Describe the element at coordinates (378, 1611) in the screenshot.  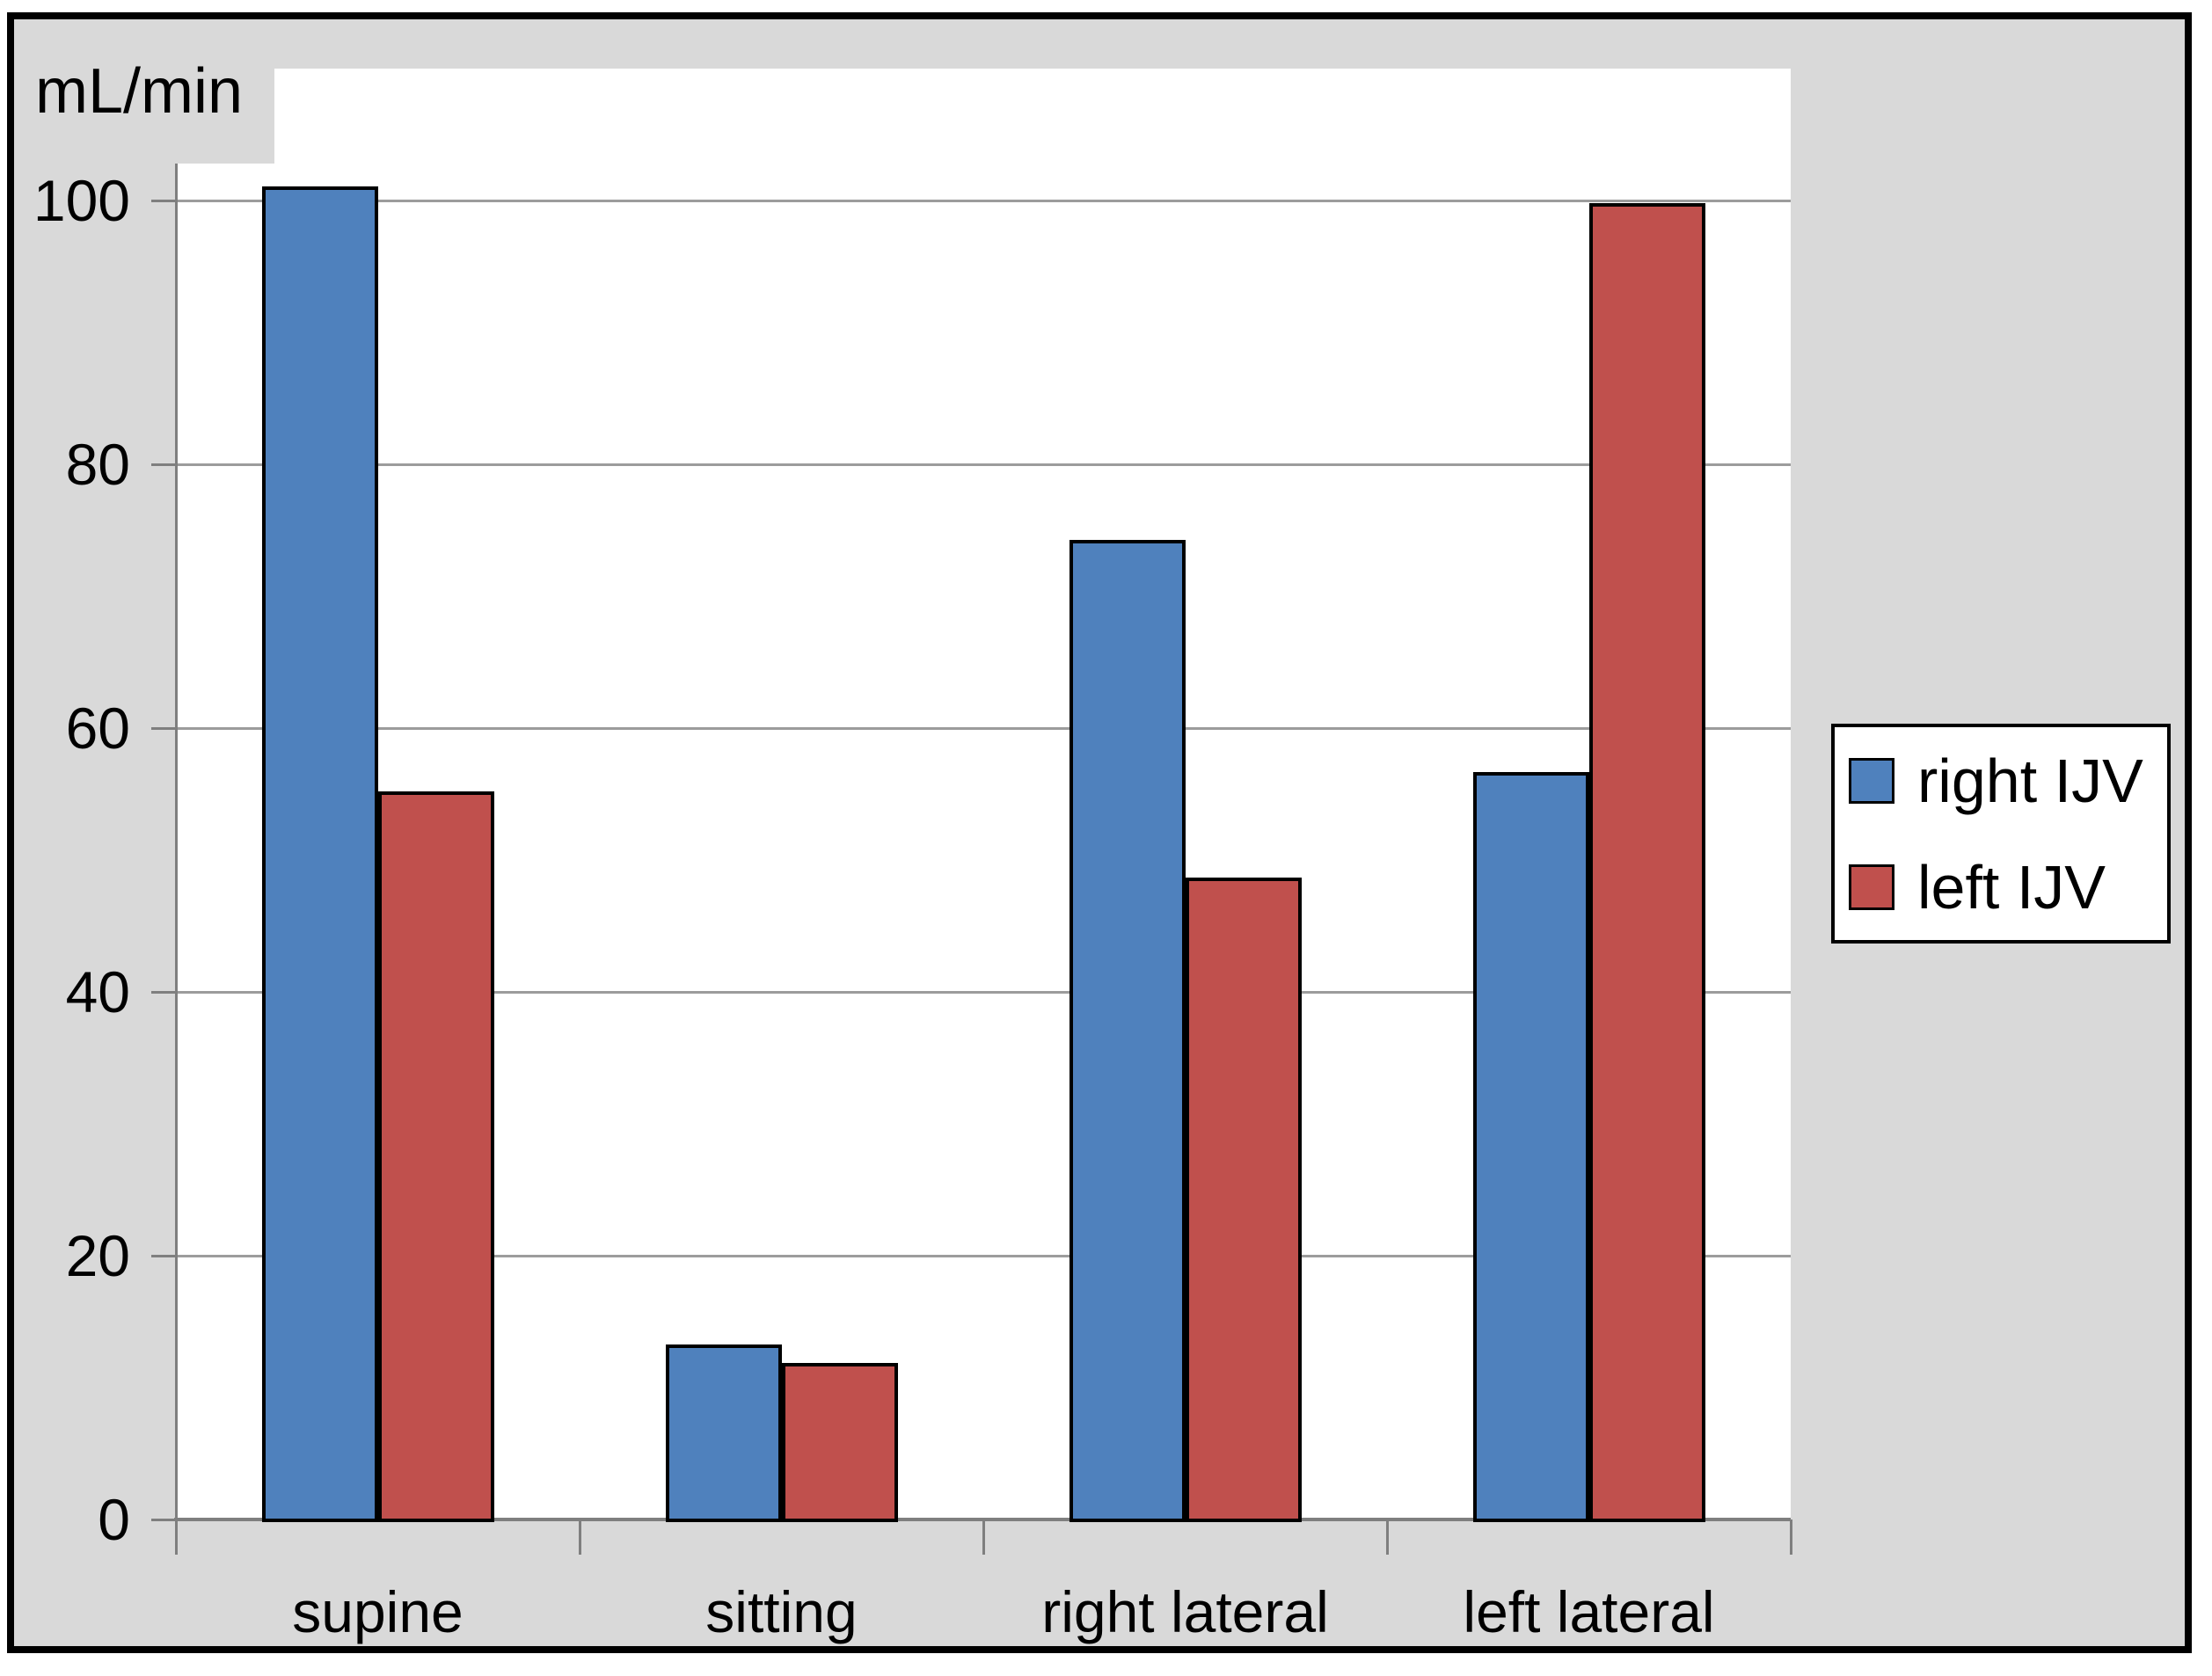
I see `category-label-supine: supine` at that location.